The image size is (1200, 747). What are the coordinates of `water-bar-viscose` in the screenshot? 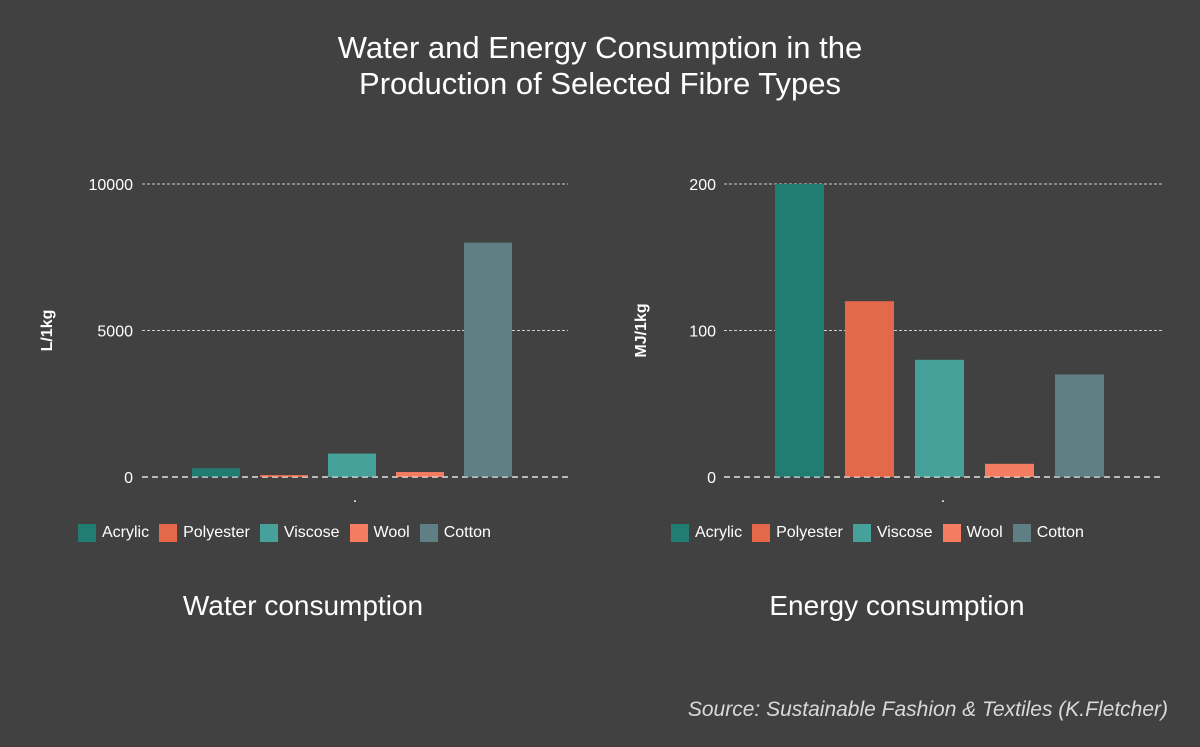 It's located at (352, 465).